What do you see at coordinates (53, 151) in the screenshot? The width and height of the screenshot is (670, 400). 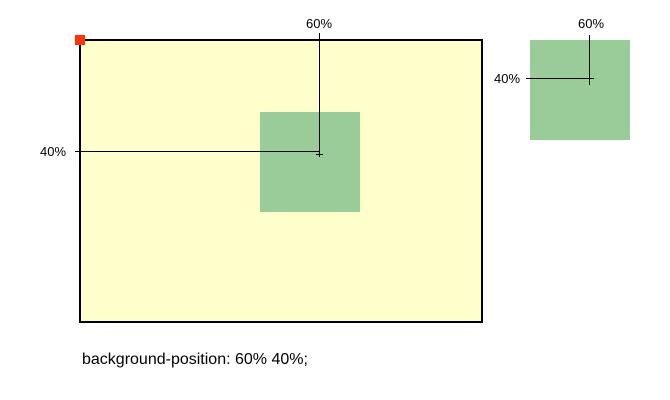 I see `y-percent-label-main: 40%` at bounding box center [53, 151].